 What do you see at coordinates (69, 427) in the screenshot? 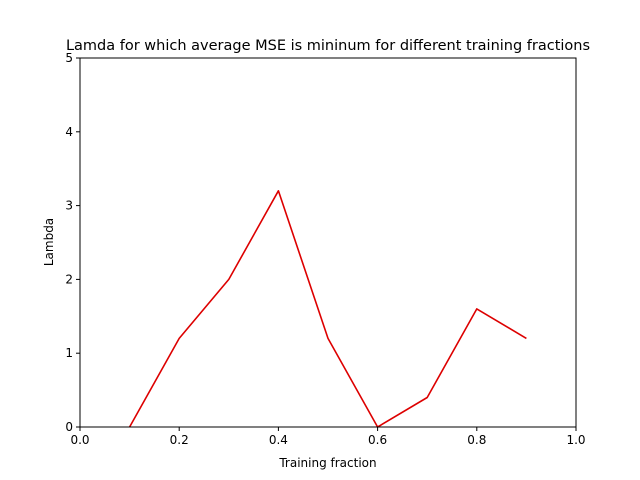
I see `y-tick-label-0: 0` at bounding box center [69, 427].